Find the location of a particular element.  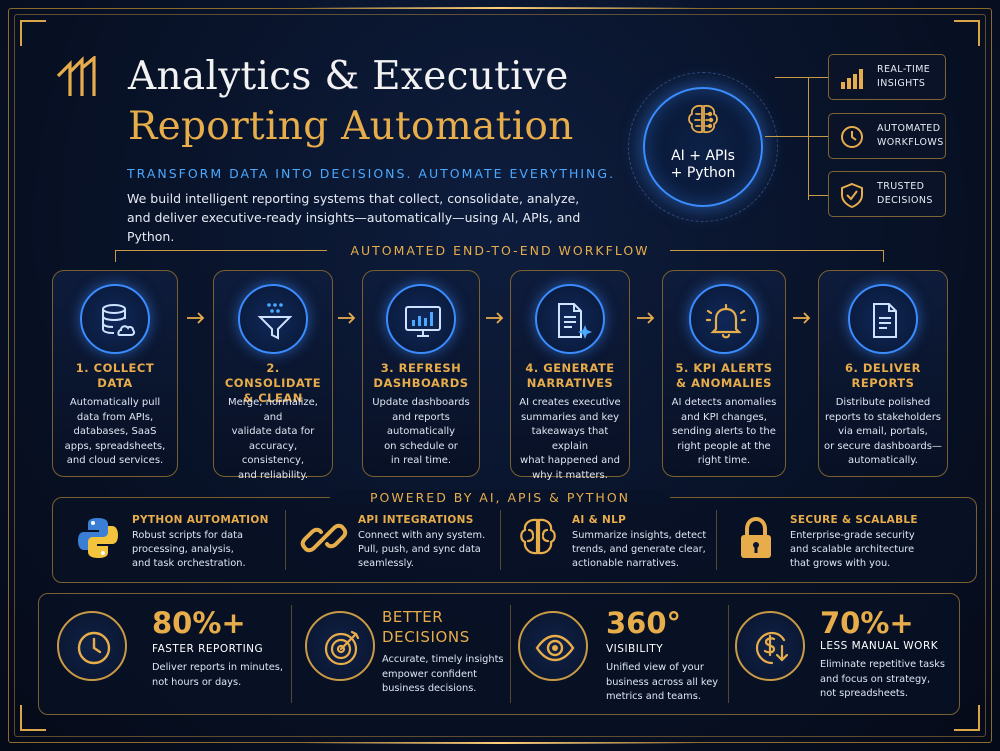

python-logo-icon is located at coordinates (98, 538).